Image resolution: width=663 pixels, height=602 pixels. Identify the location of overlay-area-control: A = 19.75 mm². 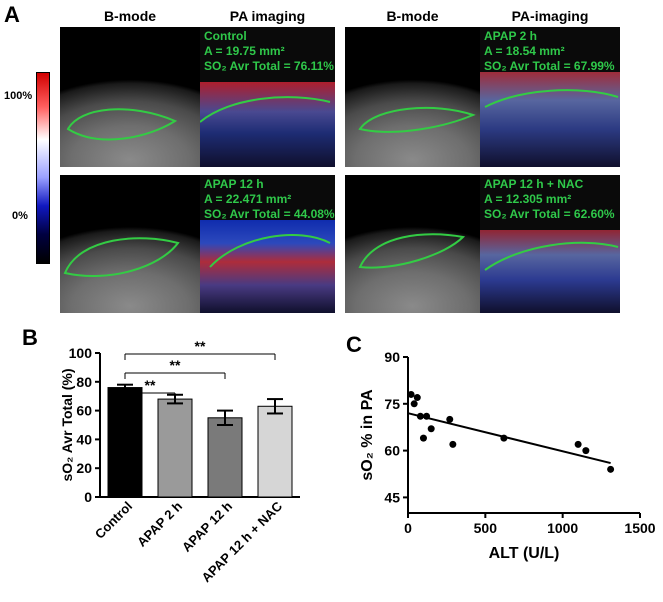
(244, 51).